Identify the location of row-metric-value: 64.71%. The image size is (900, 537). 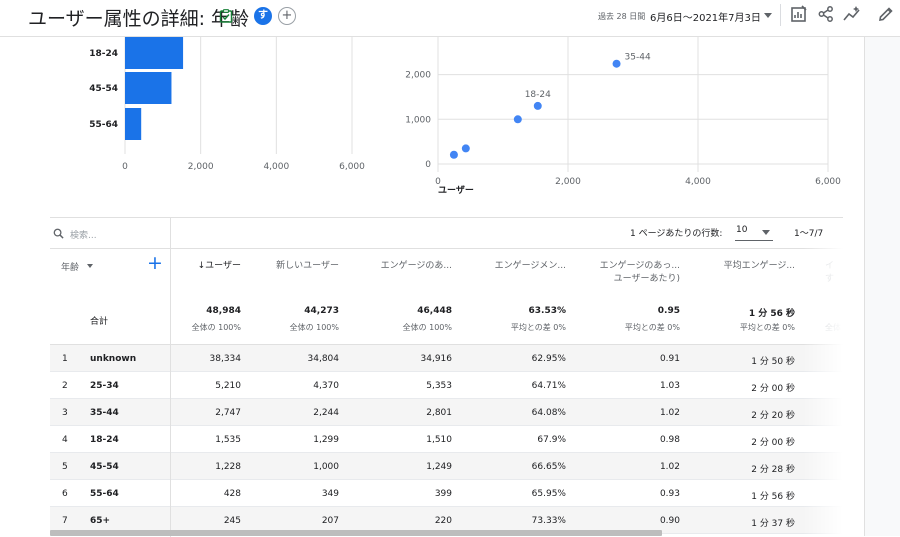
(548, 386).